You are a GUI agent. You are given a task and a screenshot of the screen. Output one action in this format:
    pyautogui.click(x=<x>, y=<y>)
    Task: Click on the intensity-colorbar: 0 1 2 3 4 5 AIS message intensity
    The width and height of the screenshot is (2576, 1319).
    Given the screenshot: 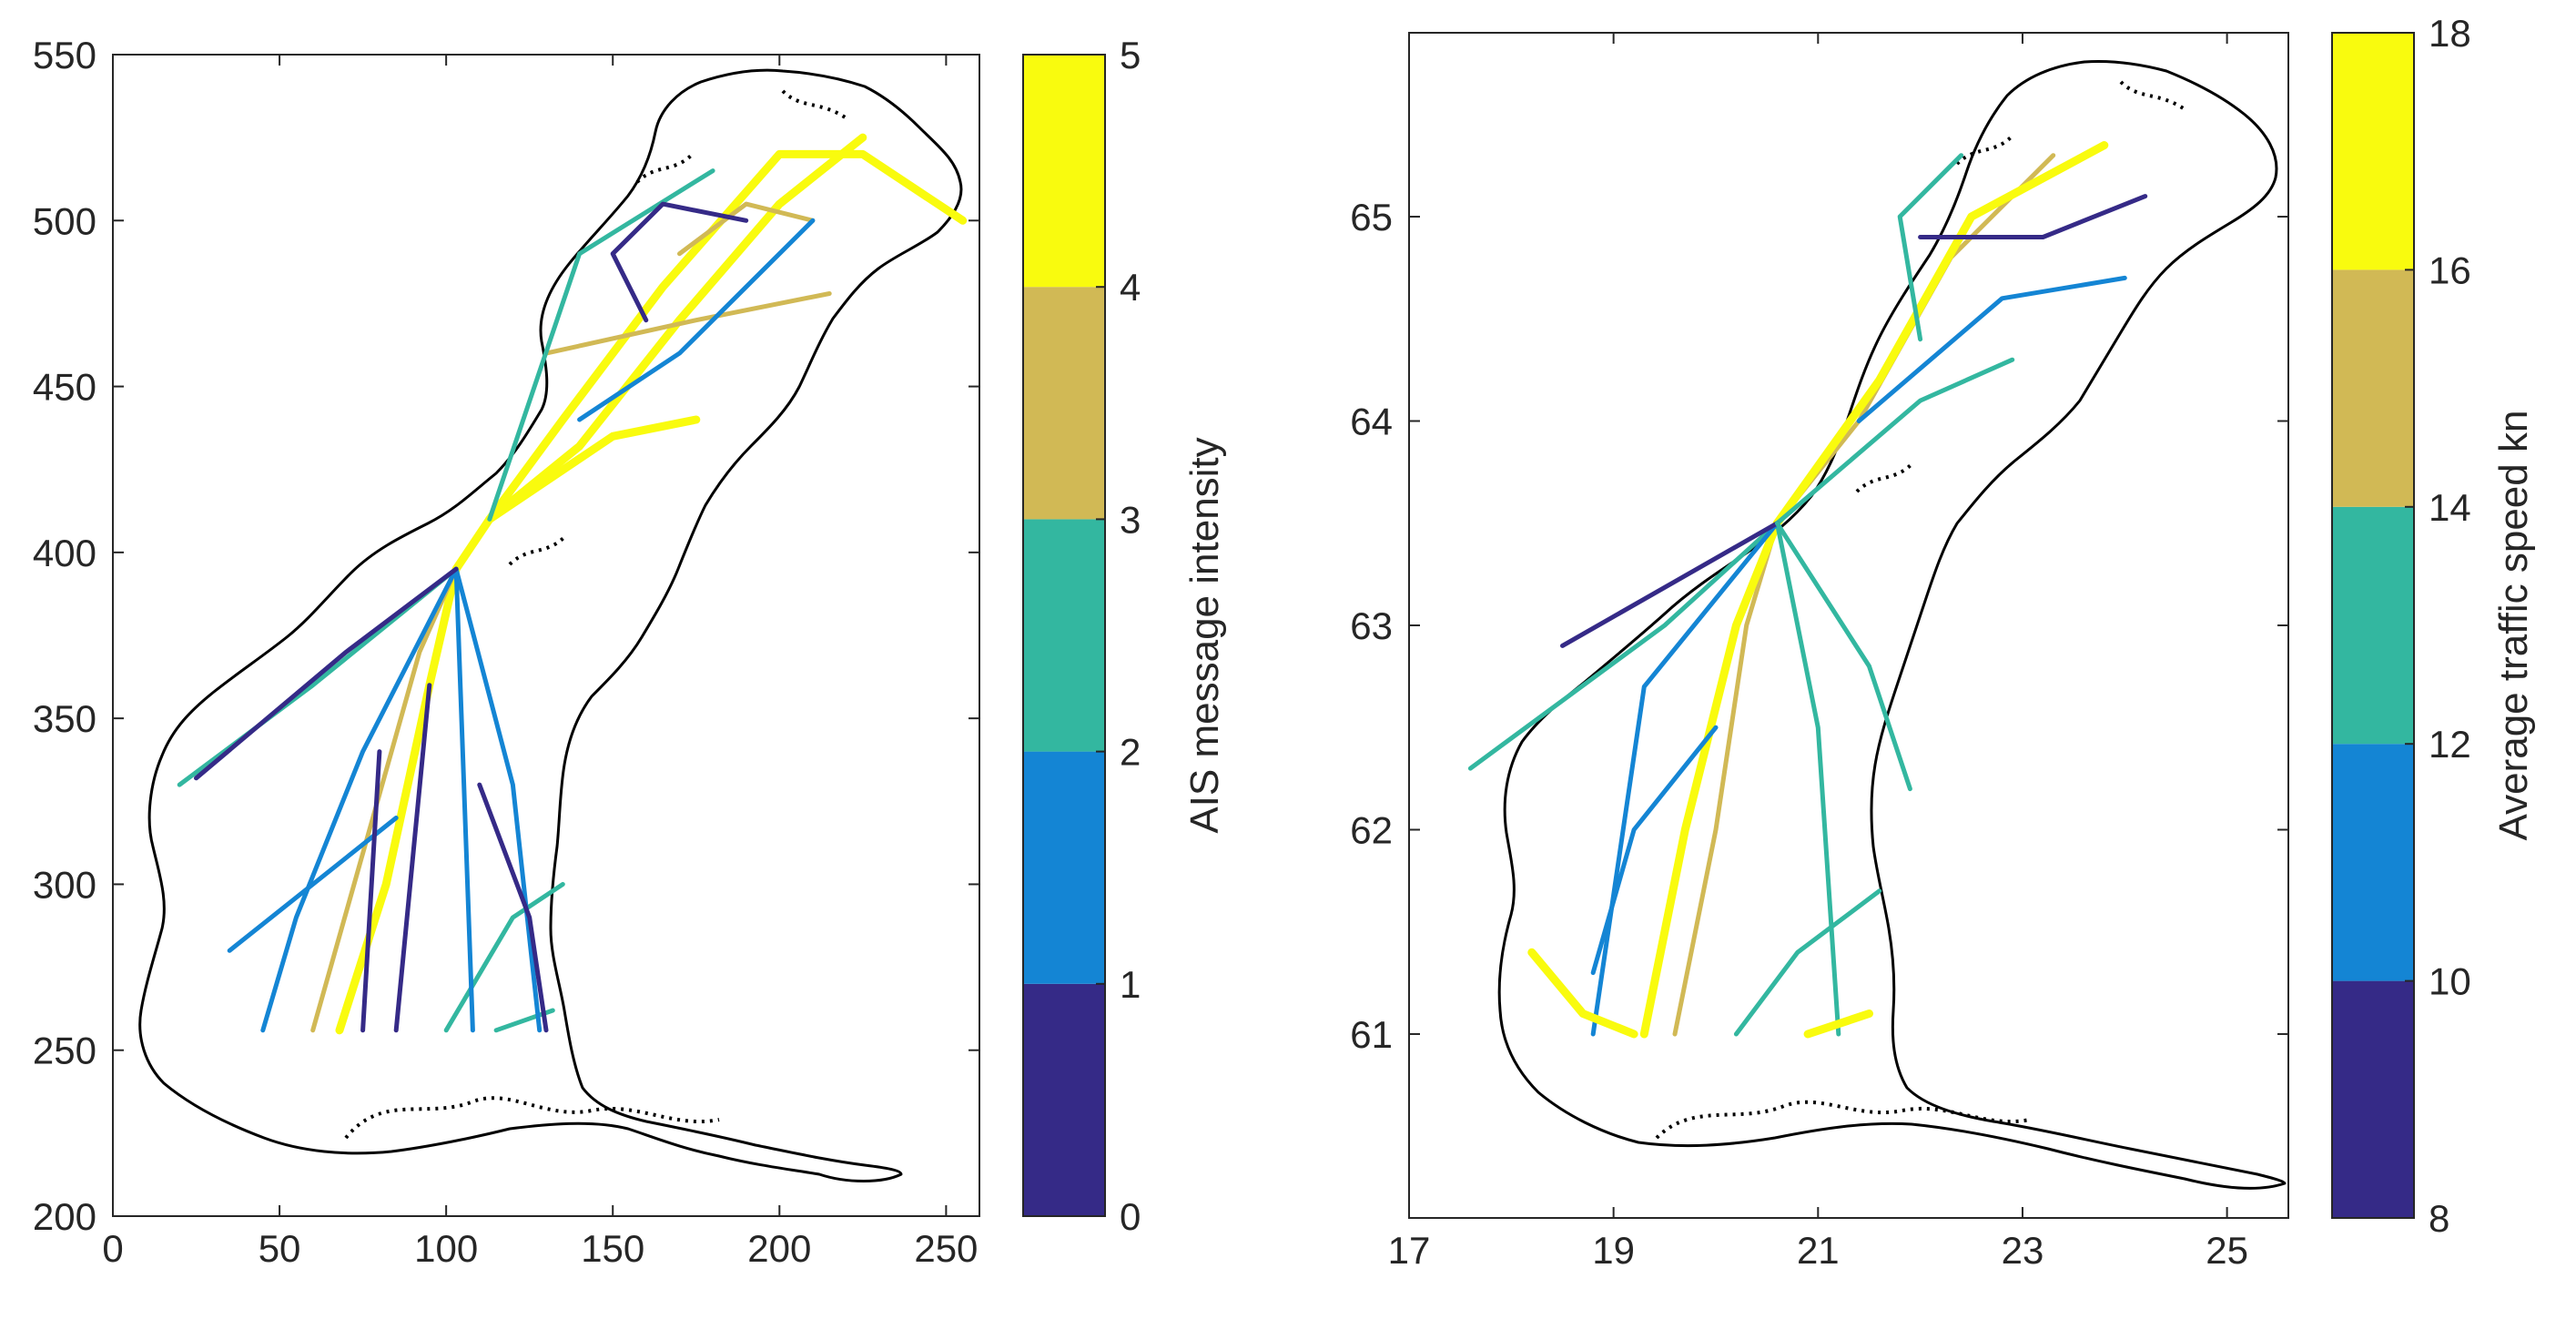 What is the action you would take?
    pyautogui.click(x=1124, y=636)
    